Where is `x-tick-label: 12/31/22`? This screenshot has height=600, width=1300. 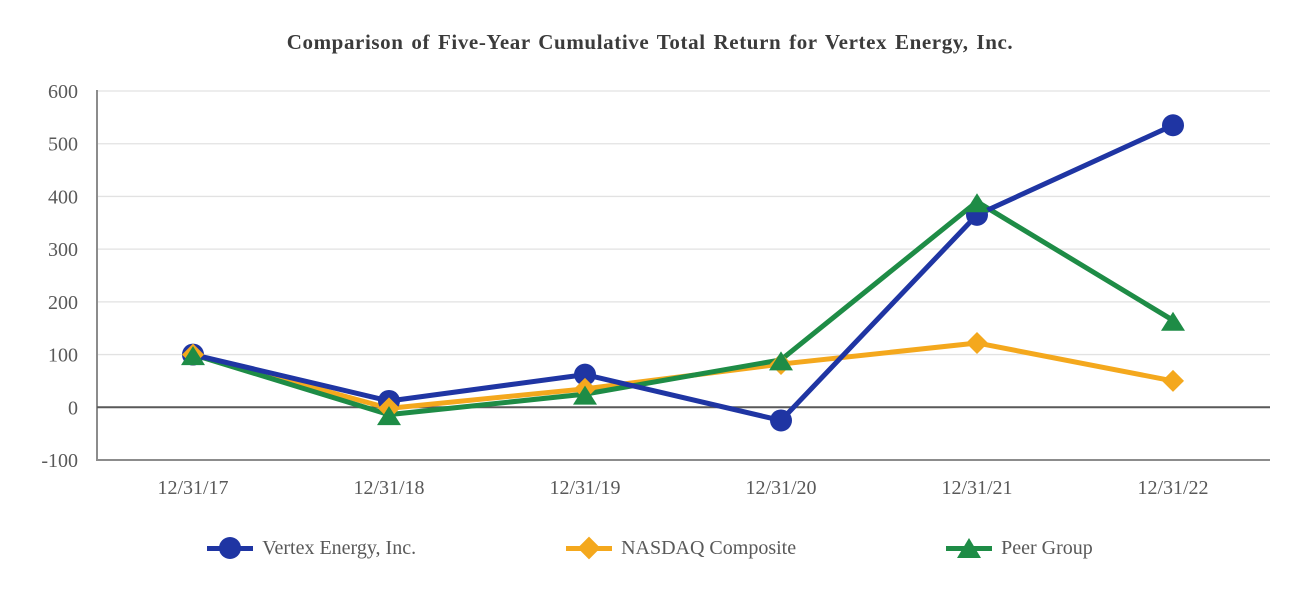 x-tick-label: 12/31/22 is located at coordinates (1172, 488).